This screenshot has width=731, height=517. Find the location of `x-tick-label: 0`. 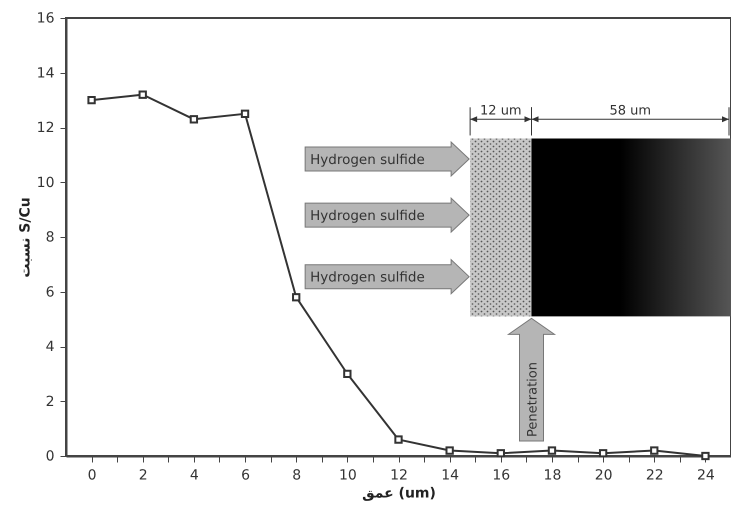

x-tick-label: 0 is located at coordinates (92, 476).